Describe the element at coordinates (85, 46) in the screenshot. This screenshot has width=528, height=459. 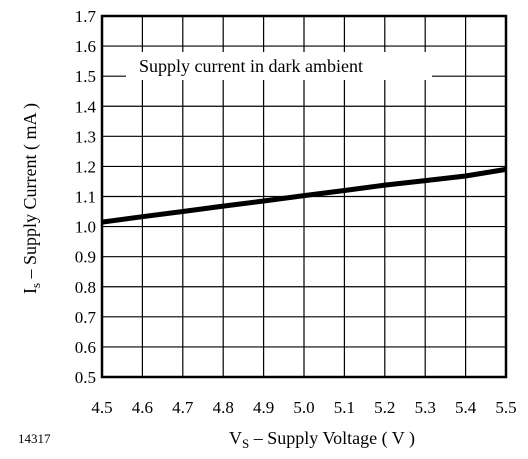
I see `y-tick-label: 1.6` at that location.